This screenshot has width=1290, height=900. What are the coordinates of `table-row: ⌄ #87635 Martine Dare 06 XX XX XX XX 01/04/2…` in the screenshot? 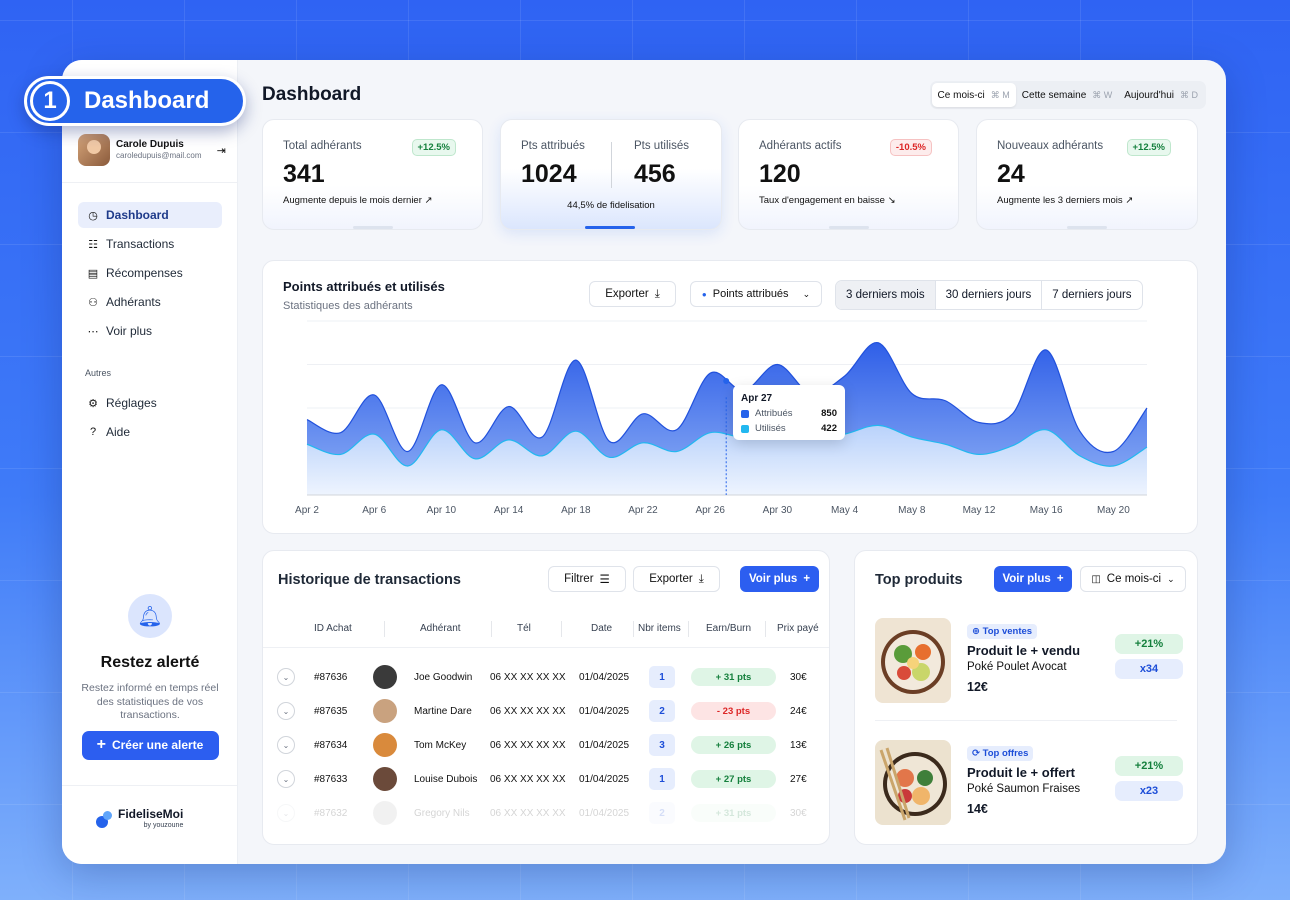 It's located at (546, 711).